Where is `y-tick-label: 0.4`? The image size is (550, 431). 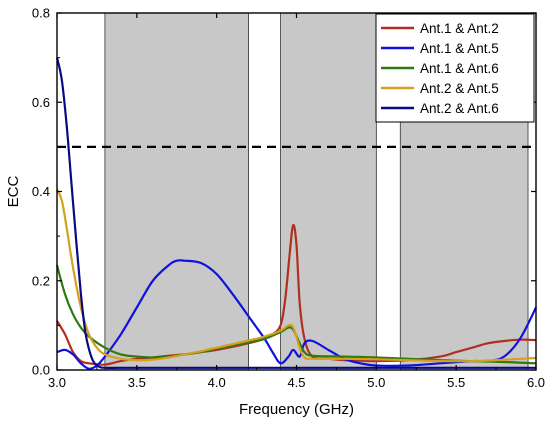 y-tick-label: 0.4 is located at coordinates (41, 191).